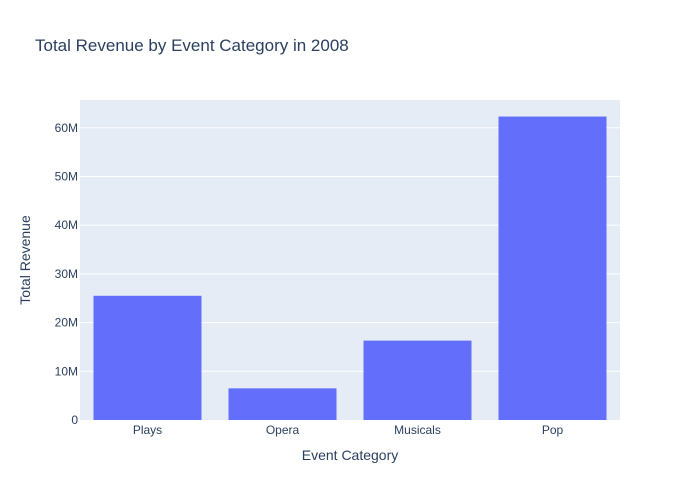  I want to click on y-tick-label: 60M, so click(66, 128).